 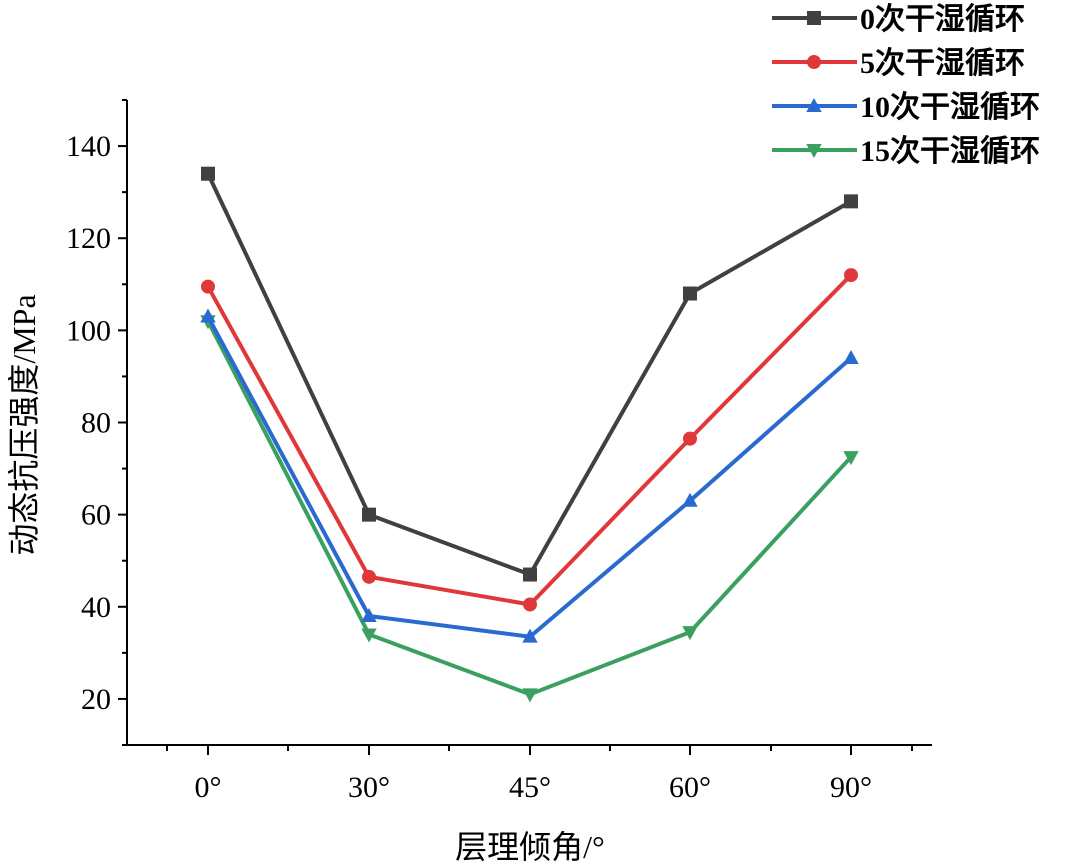 I want to click on y-tick-label: 120, so click(x=88, y=238).